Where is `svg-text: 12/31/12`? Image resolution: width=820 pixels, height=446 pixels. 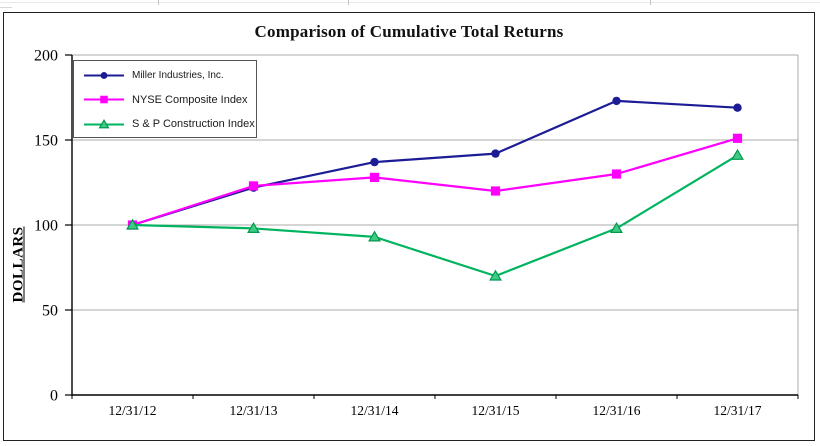
svg-text: 12/31/12 is located at coordinates (132, 410).